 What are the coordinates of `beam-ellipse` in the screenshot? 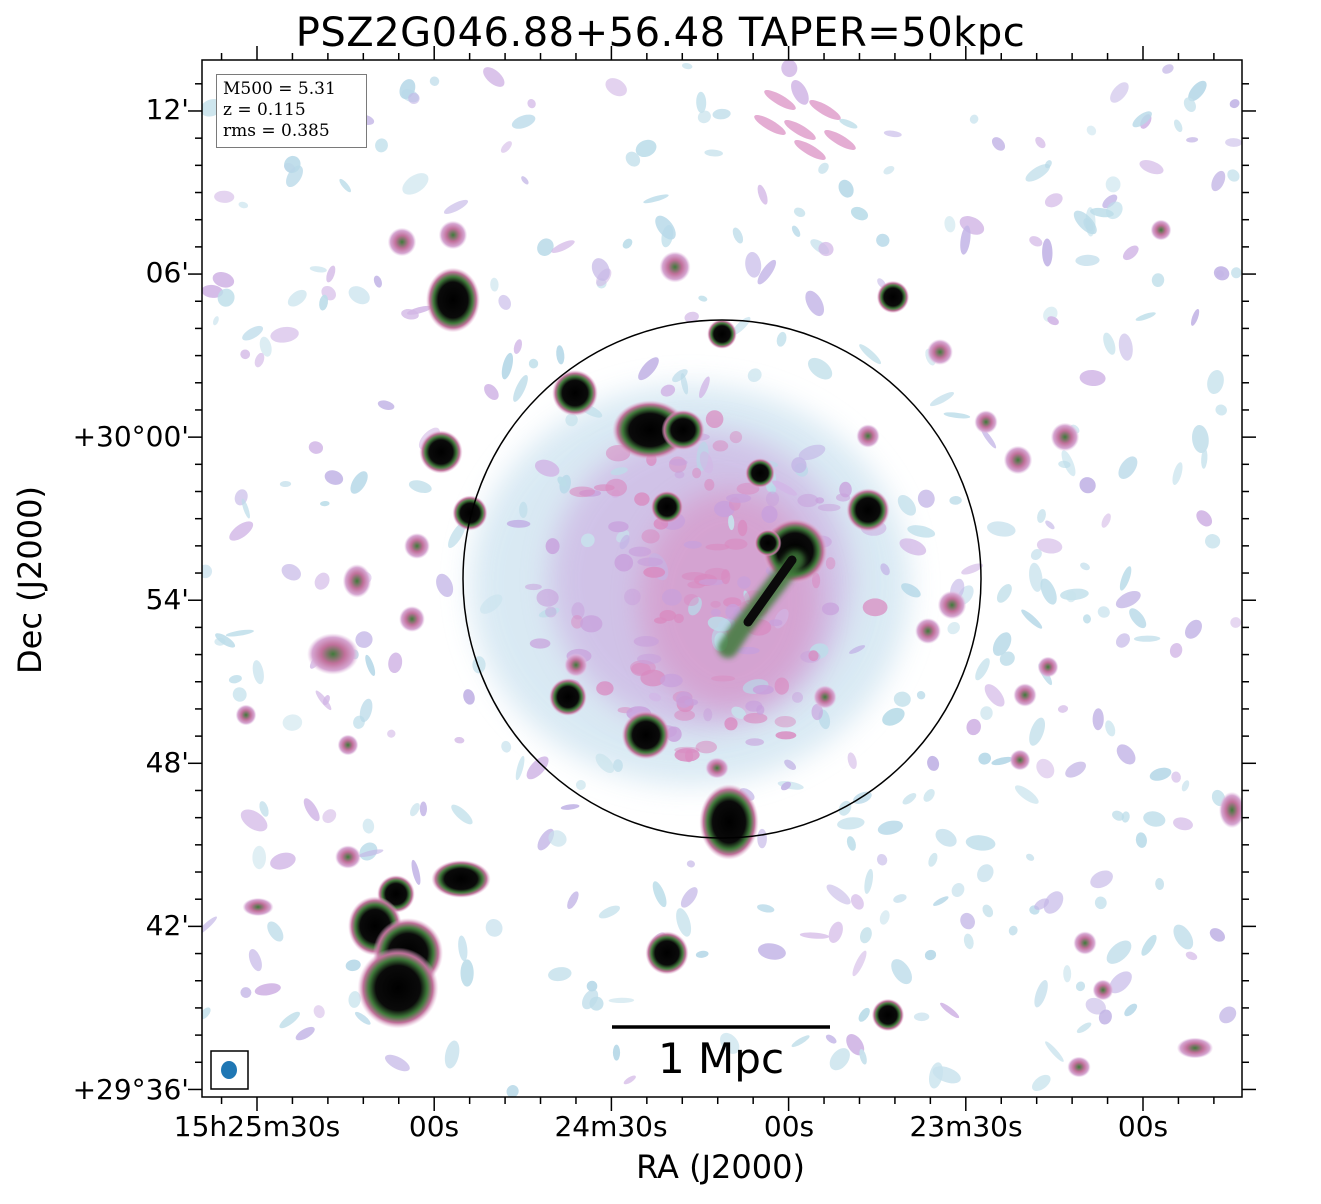 It's located at (229, 1070).